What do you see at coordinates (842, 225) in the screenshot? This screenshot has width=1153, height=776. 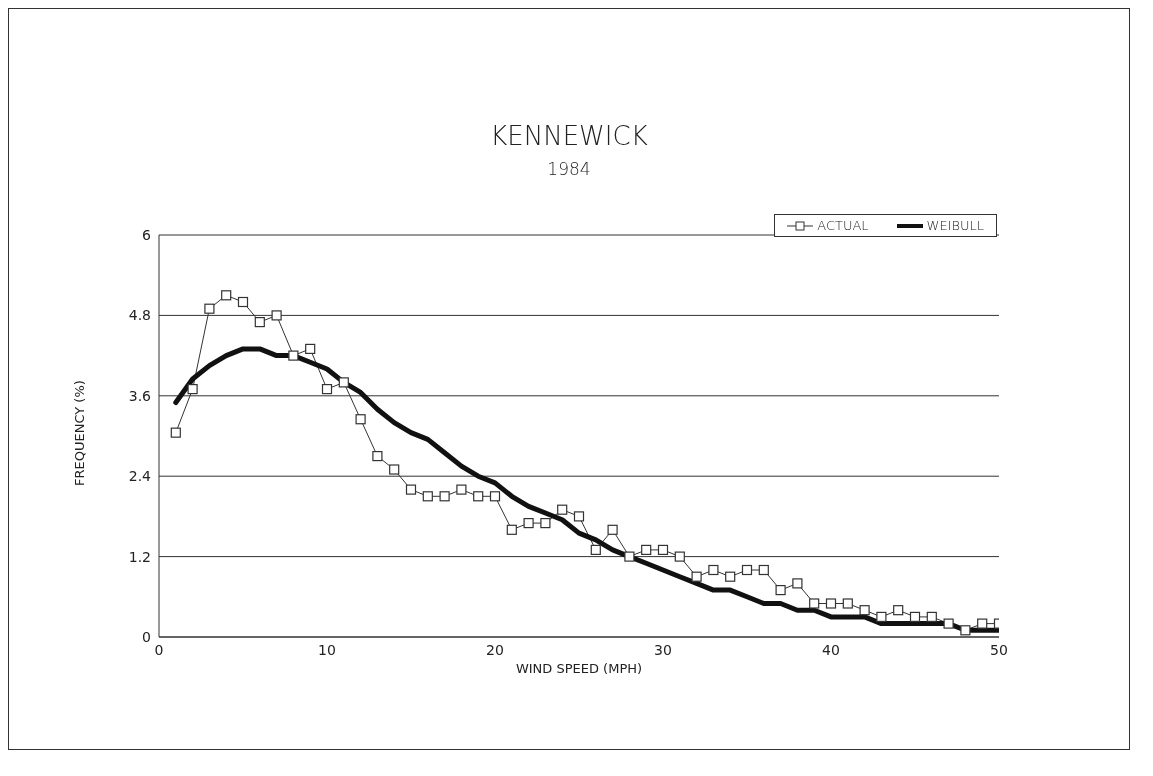 I see `legend-label: ACTUAL` at bounding box center [842, 225].